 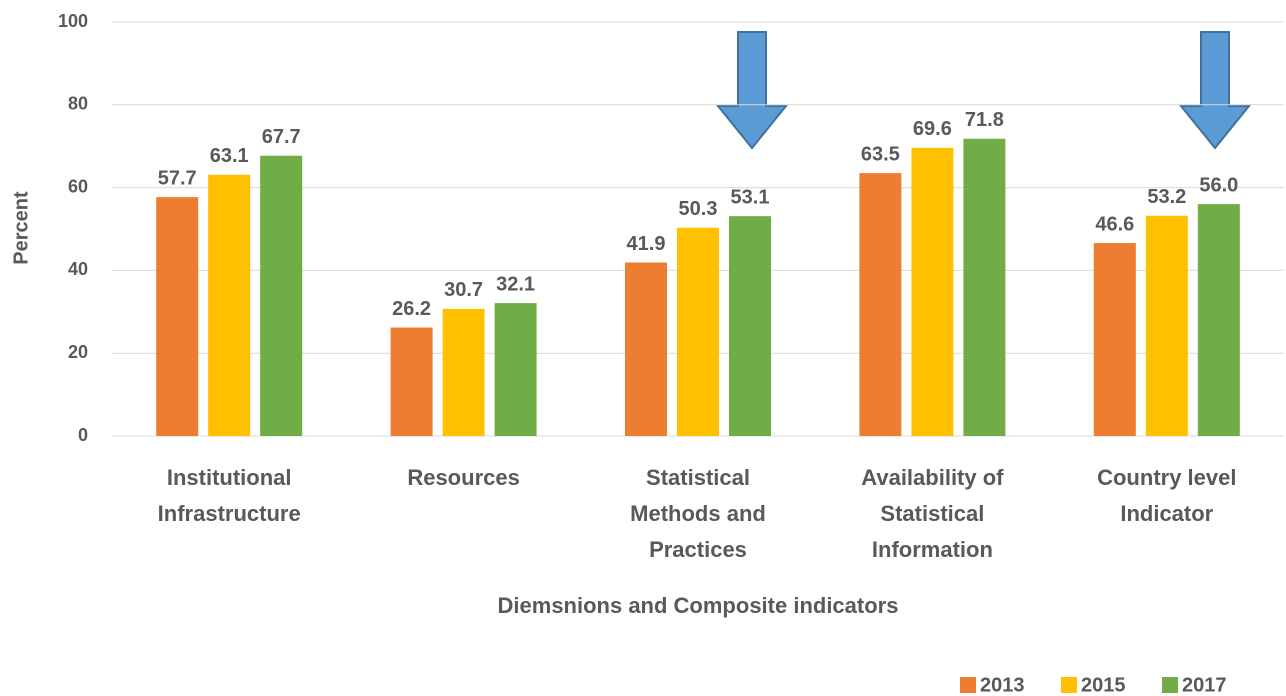 What do you see at coordinates (698, 513) in the screenshot?
I see `x-tick-label: Methods and` at bounding box center [698, 513].